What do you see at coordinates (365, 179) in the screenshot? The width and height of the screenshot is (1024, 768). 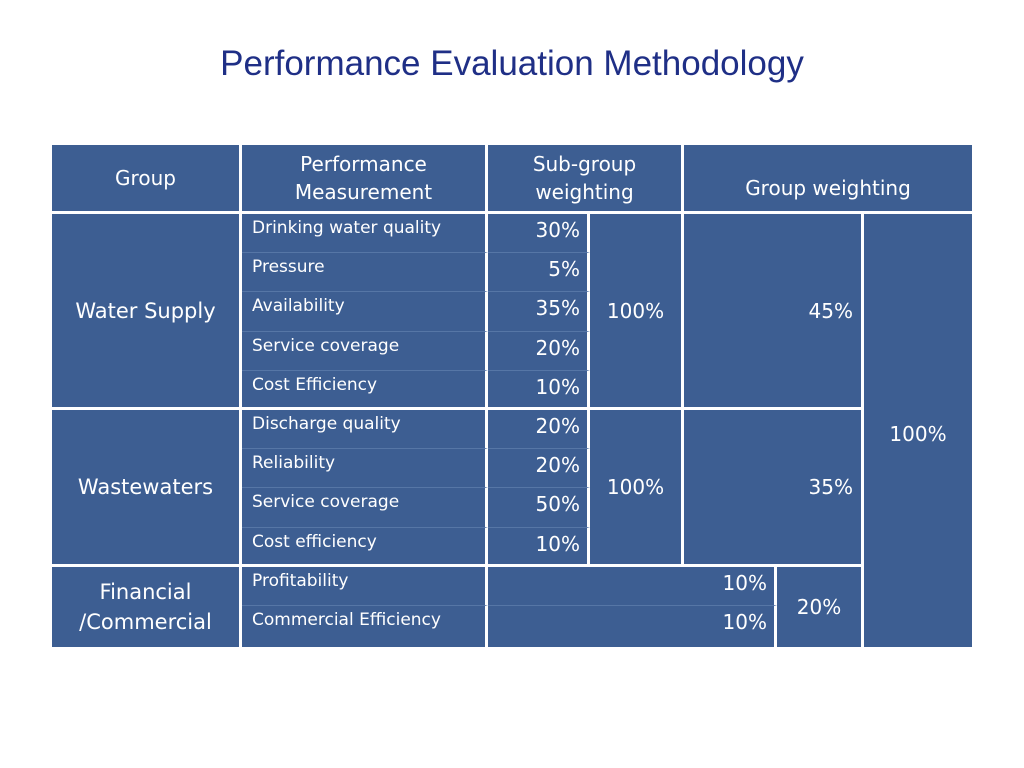 I see `header-measurement: Performance Measurement` at bounding box center [365, 179].